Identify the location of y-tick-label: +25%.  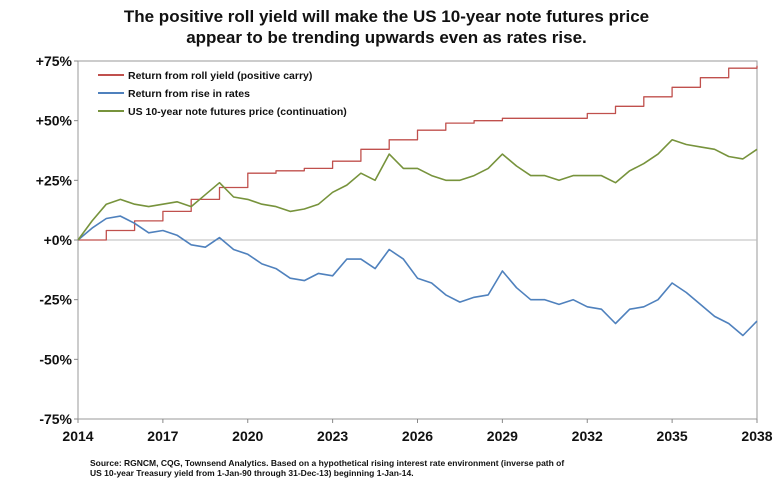
(54, 180).